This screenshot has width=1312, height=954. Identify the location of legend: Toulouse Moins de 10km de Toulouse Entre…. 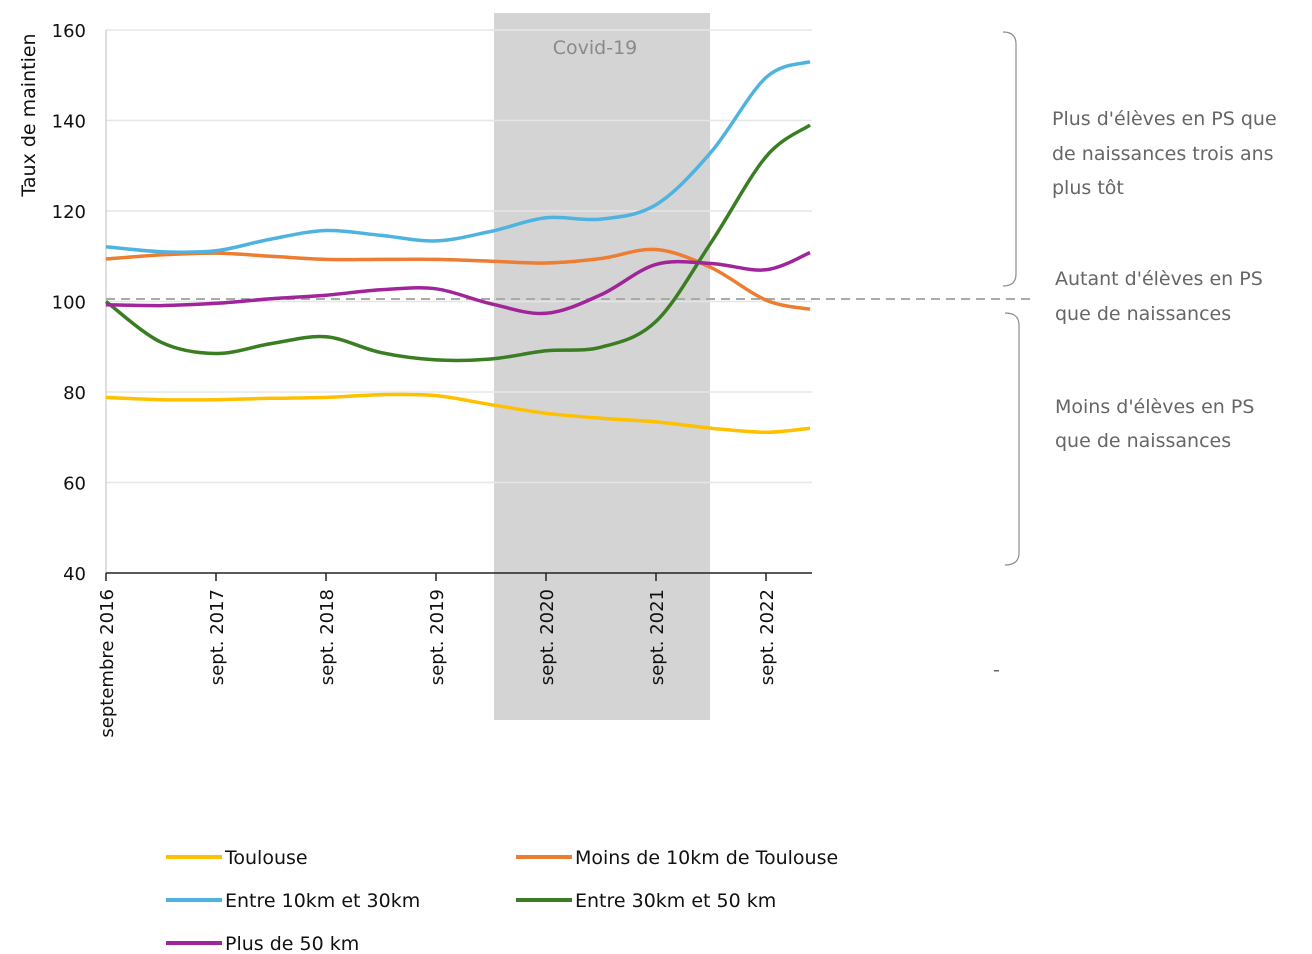
(502, 900).